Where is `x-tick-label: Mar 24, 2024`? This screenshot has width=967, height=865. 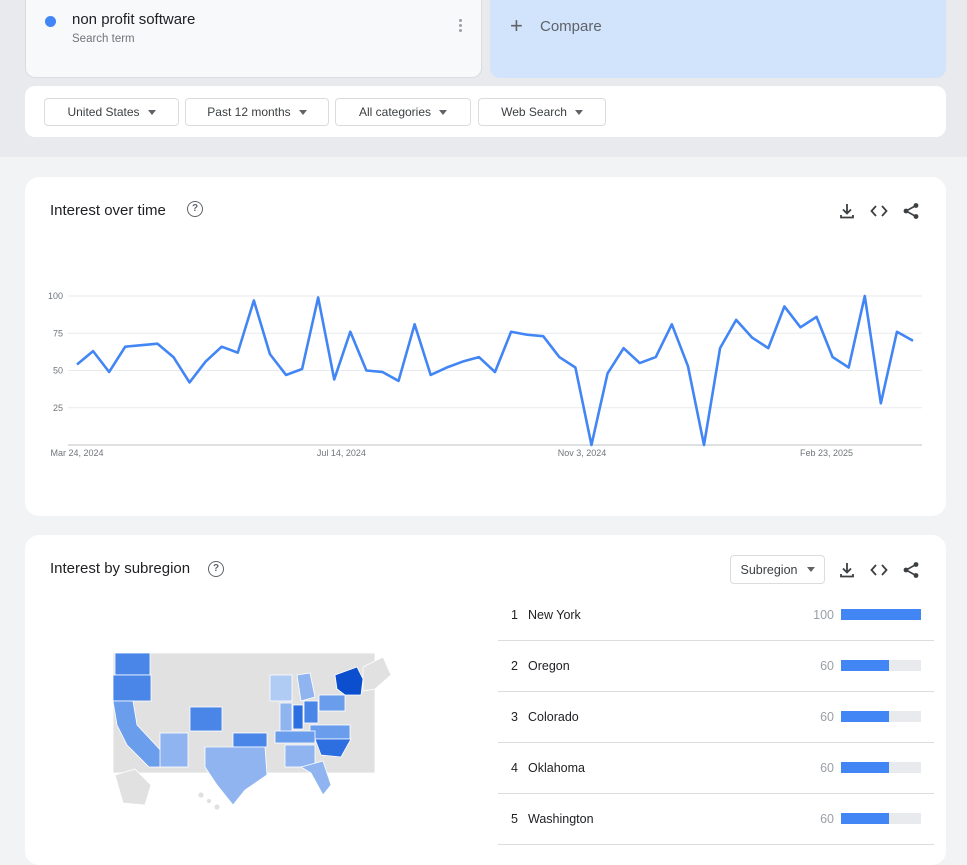 x-tick-label: Mar 24, 2024 is located at coordinates (76, 453).